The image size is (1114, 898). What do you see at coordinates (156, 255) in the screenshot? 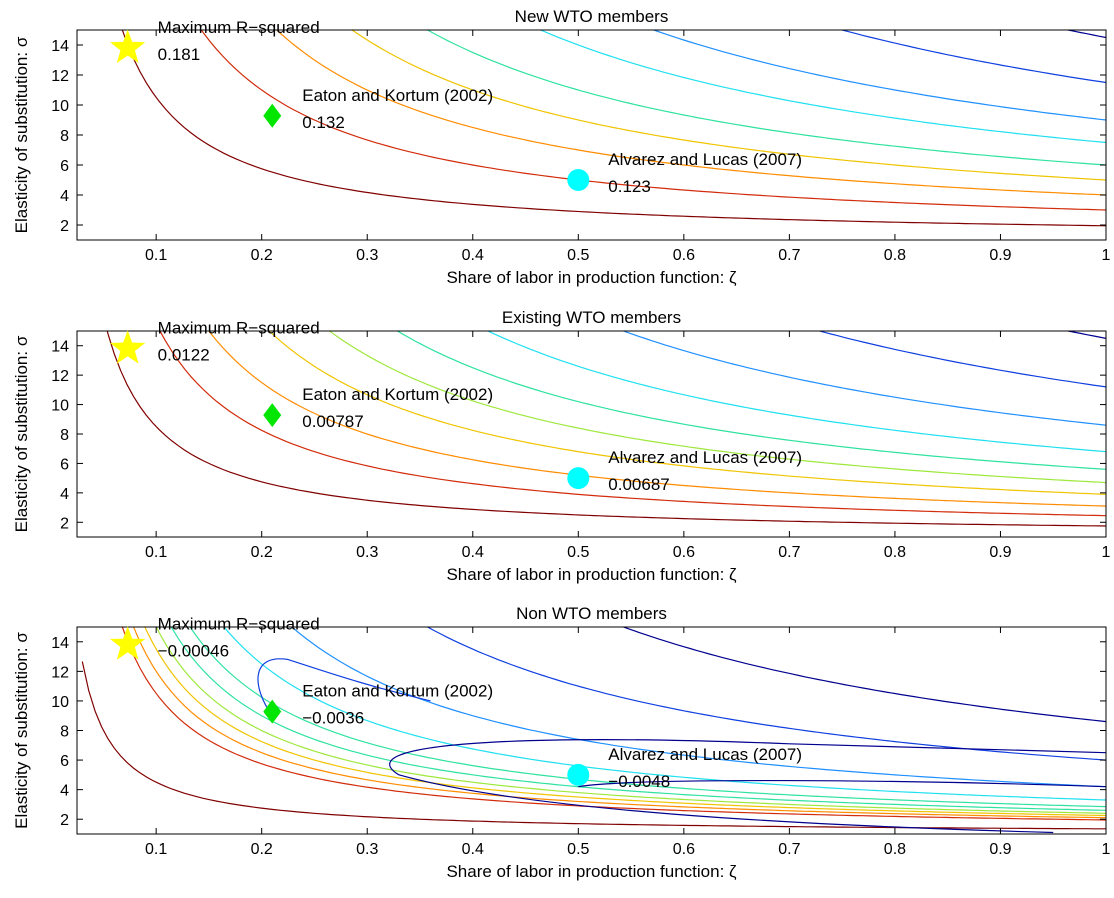
I see `x-tick-label: 0.1` at bounding box center [156, 255].